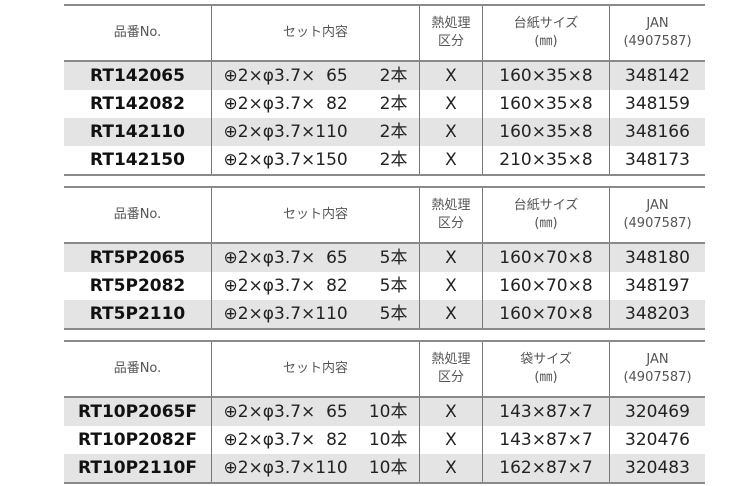  Describe the element at coordinates (657, 313) in the screenshot. I see `jan-code: 348203` at that location.